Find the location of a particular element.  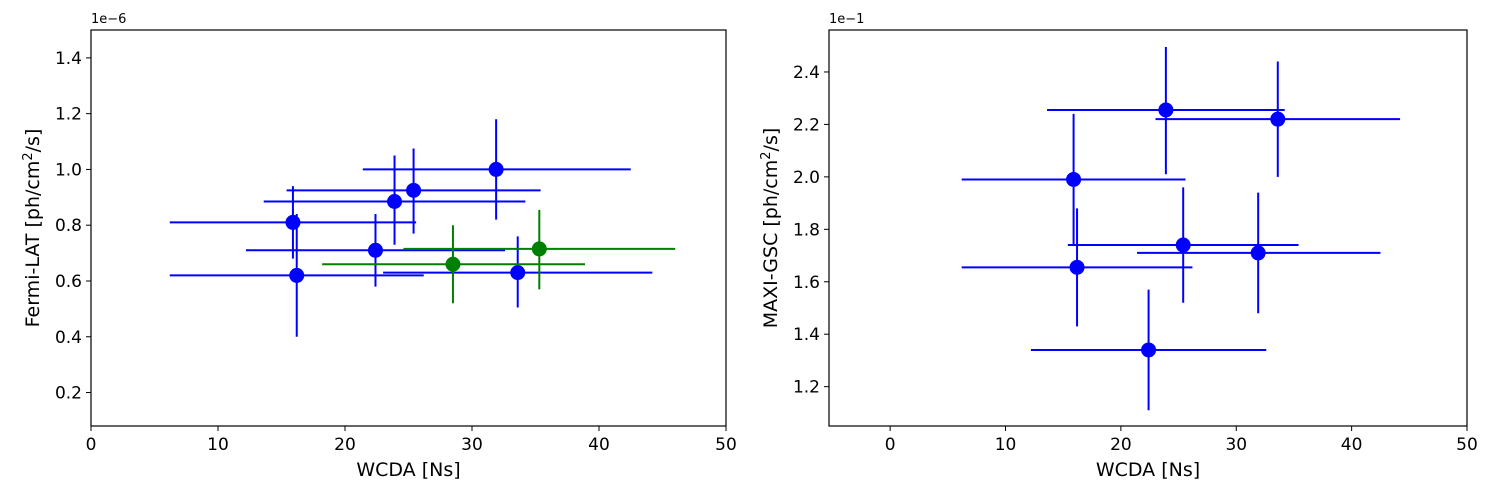

fermi-lat-y-tick-label: 0.4 is located at coordinates (68, 338).